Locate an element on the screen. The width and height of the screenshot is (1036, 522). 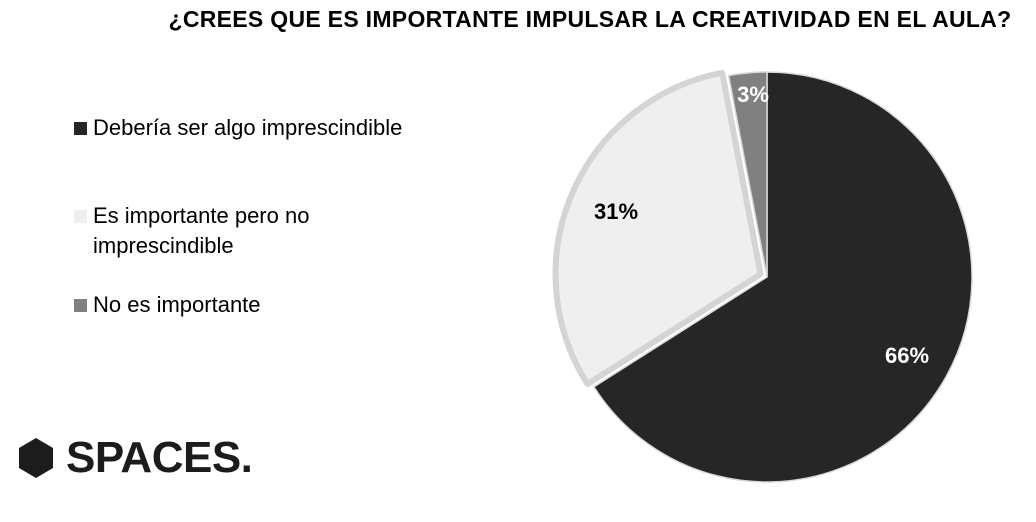
legend-item: Debería ser algo imprescindible is located at coordinates (284, 128).